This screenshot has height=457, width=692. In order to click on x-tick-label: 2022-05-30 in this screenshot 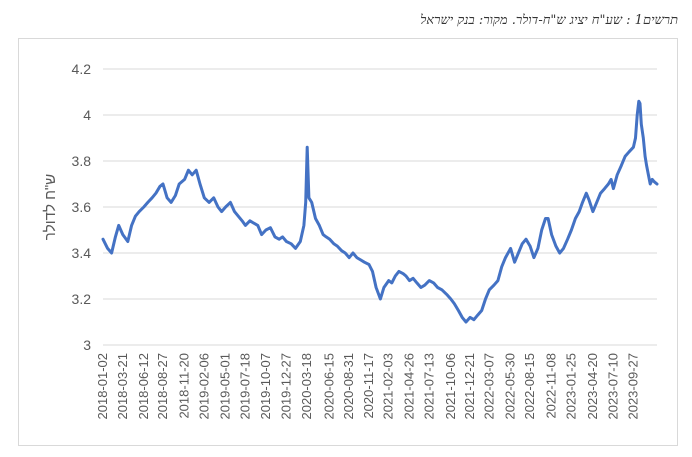, I will do `click(510, 386)`.